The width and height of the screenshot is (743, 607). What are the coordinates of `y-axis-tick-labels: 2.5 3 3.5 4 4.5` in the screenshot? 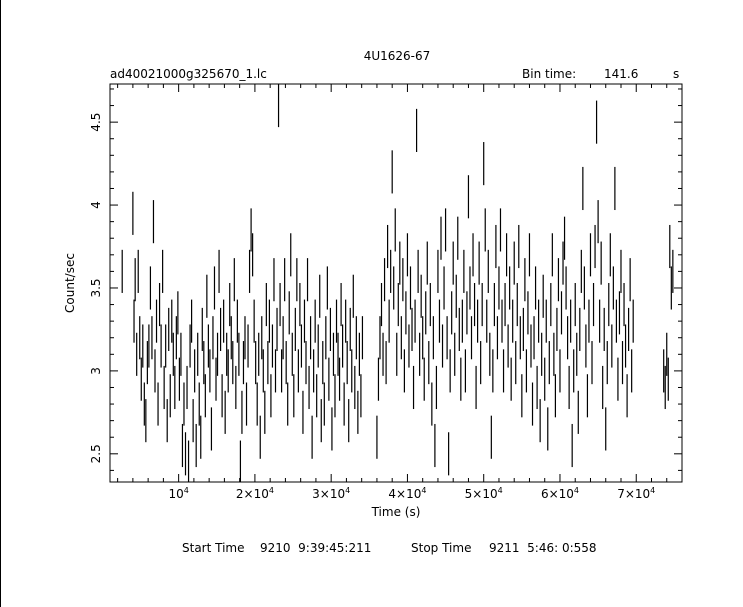 It's located at (96, 288).